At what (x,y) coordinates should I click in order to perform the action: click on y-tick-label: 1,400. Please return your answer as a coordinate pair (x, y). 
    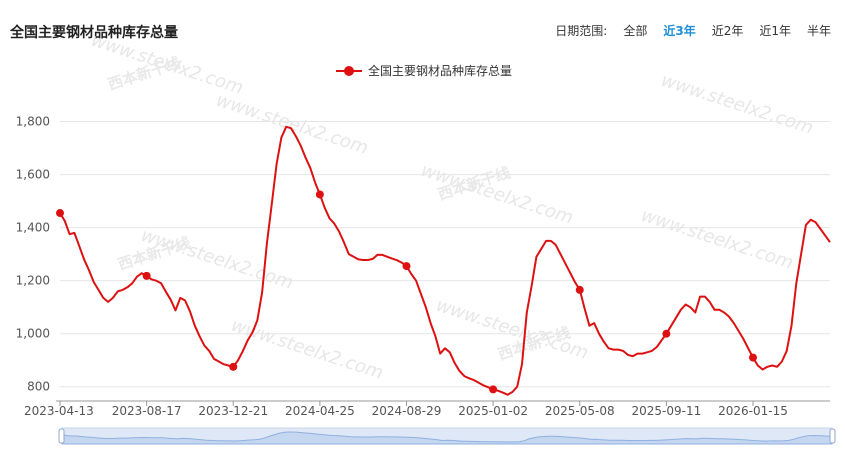
    Looking at the image, I should click on (33, 228).